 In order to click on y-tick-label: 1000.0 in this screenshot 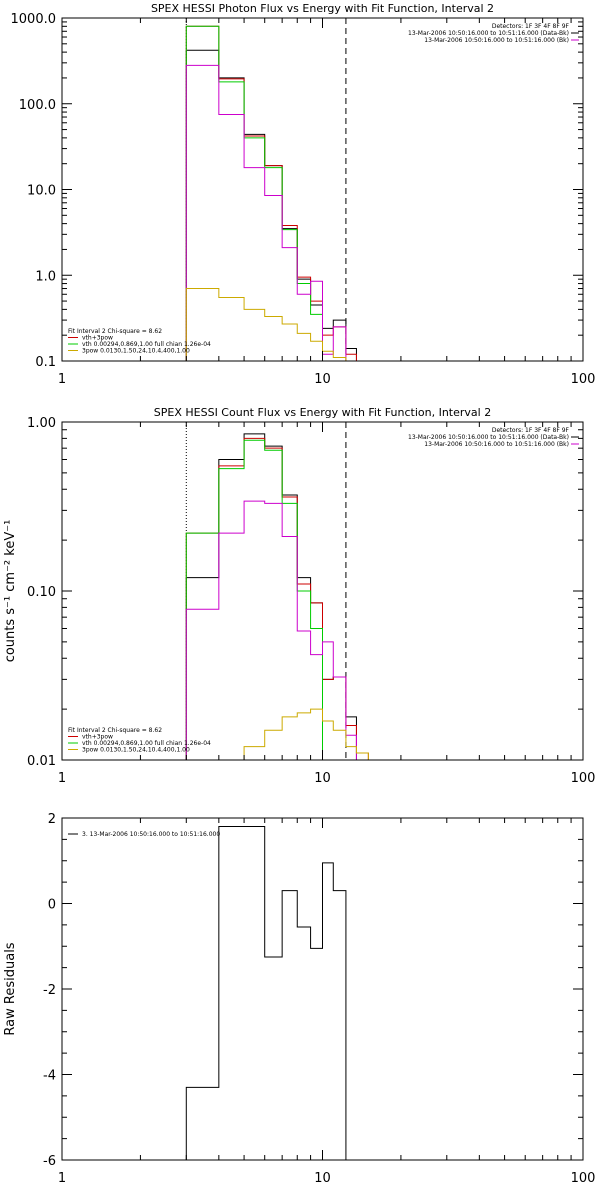, I will do `click(34, 19)`.